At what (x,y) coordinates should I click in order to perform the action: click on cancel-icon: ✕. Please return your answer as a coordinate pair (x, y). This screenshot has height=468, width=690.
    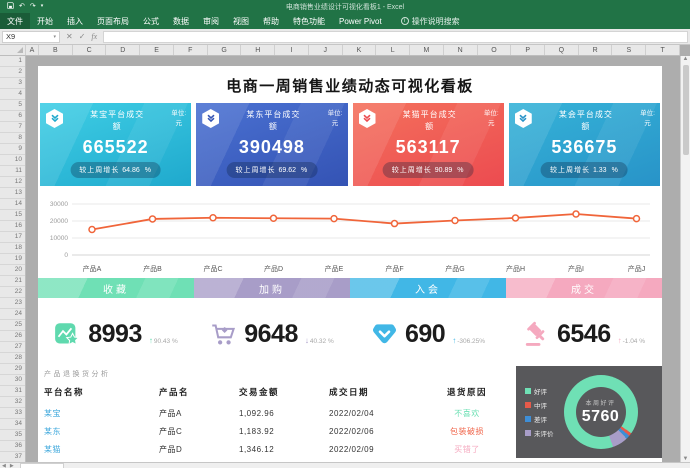
    Looking at the image, I should click on (69, 36).